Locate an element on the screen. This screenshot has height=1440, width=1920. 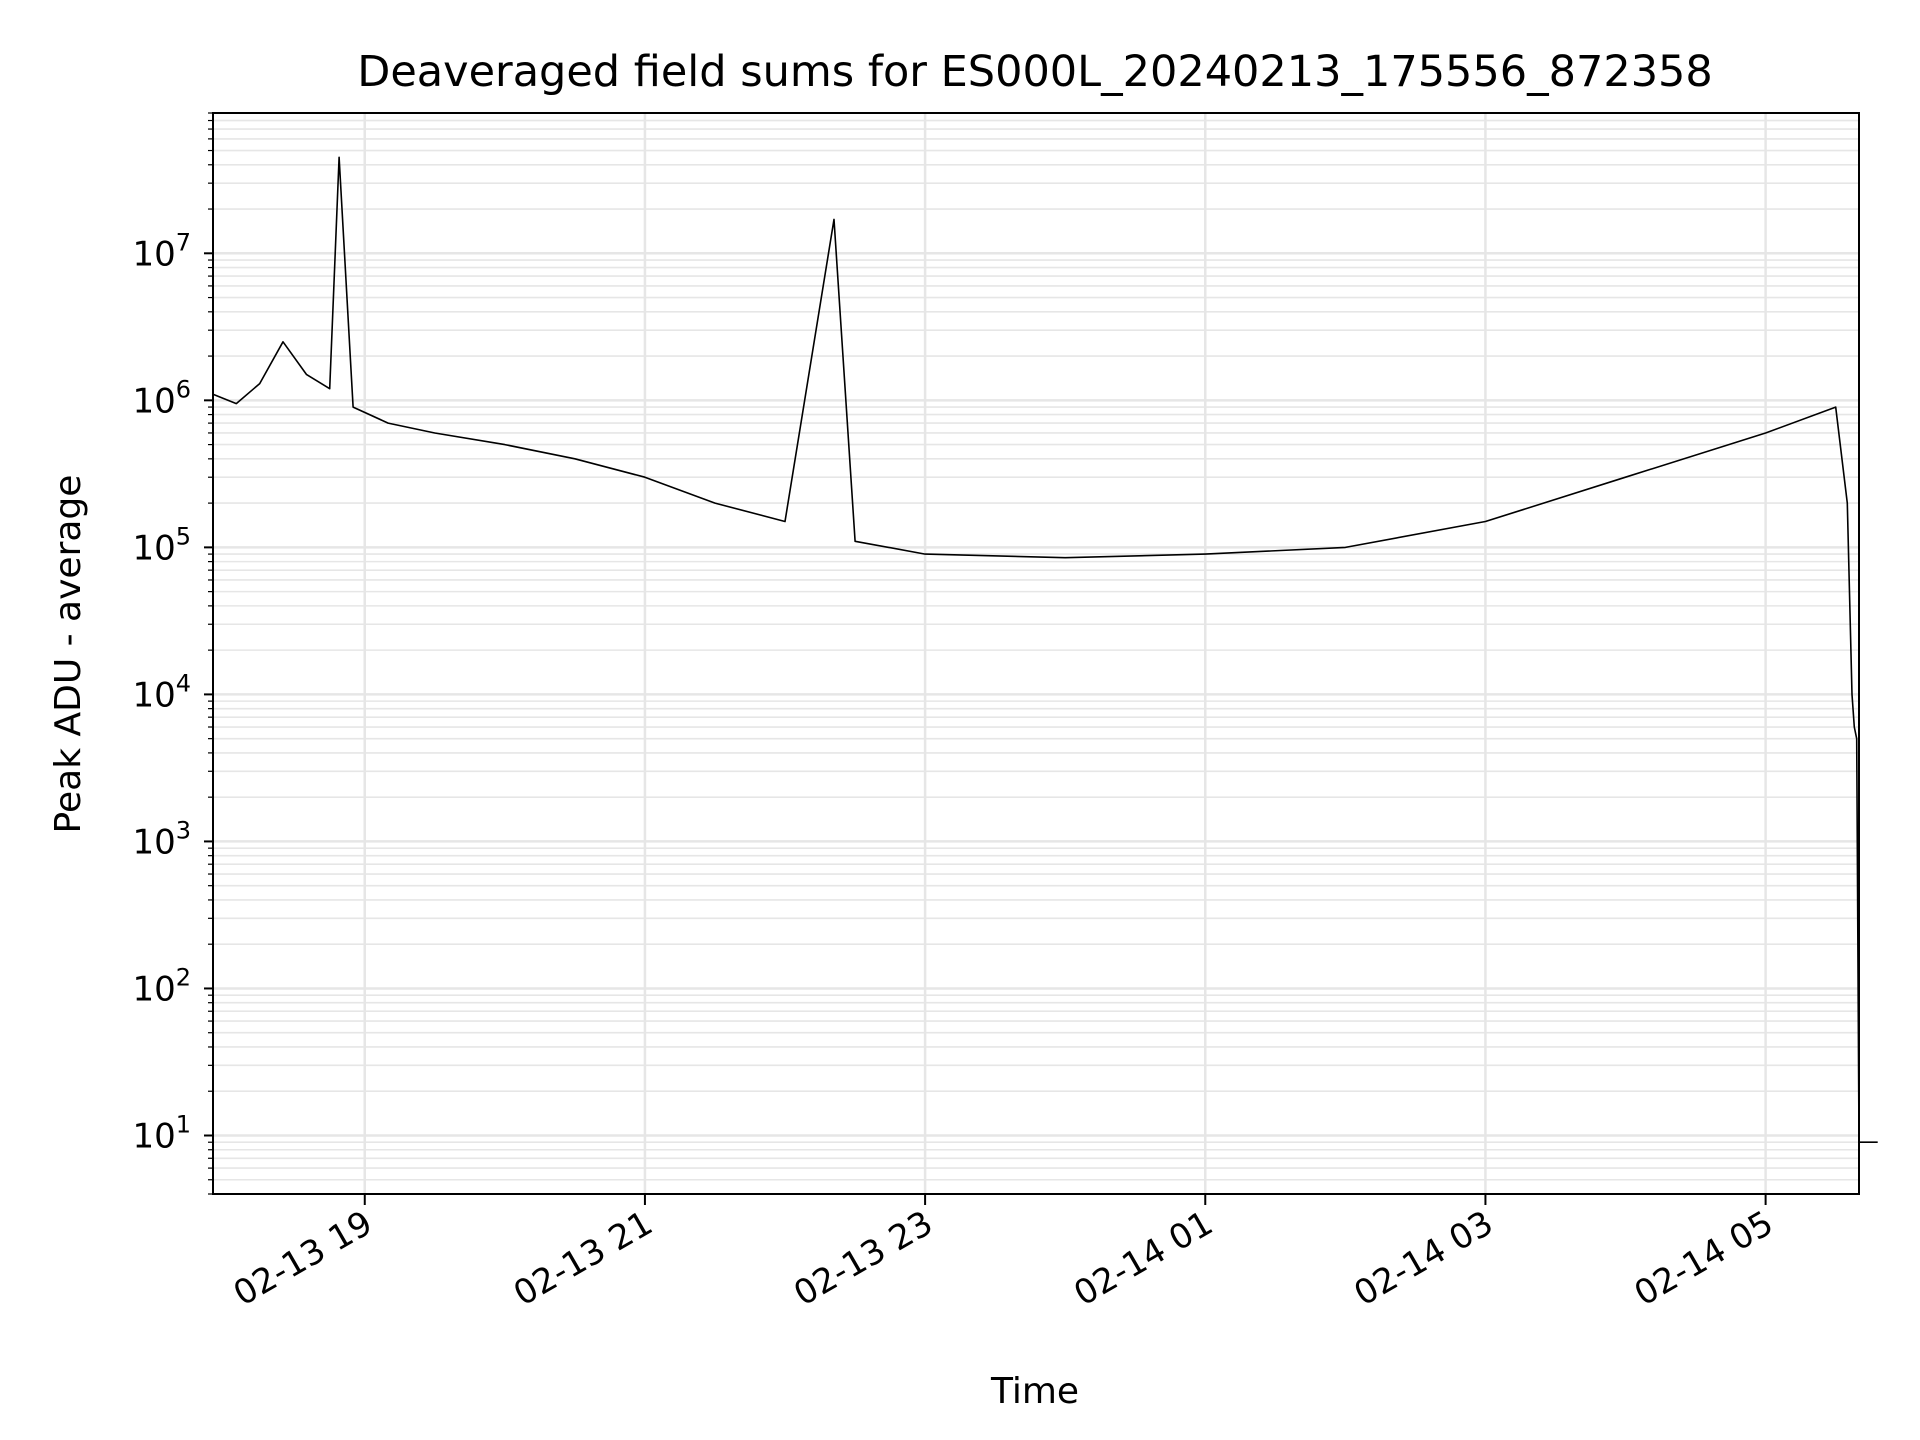
y-tick-label: 10⁵ is located at coordinates (161, 545).